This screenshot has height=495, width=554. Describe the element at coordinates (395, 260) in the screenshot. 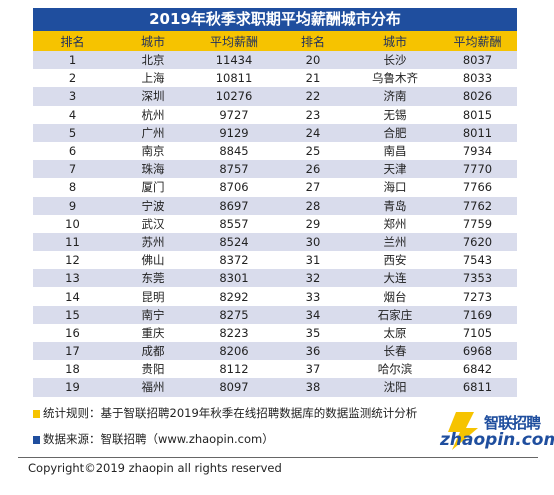

I see `city-cell: 西安` at that location.